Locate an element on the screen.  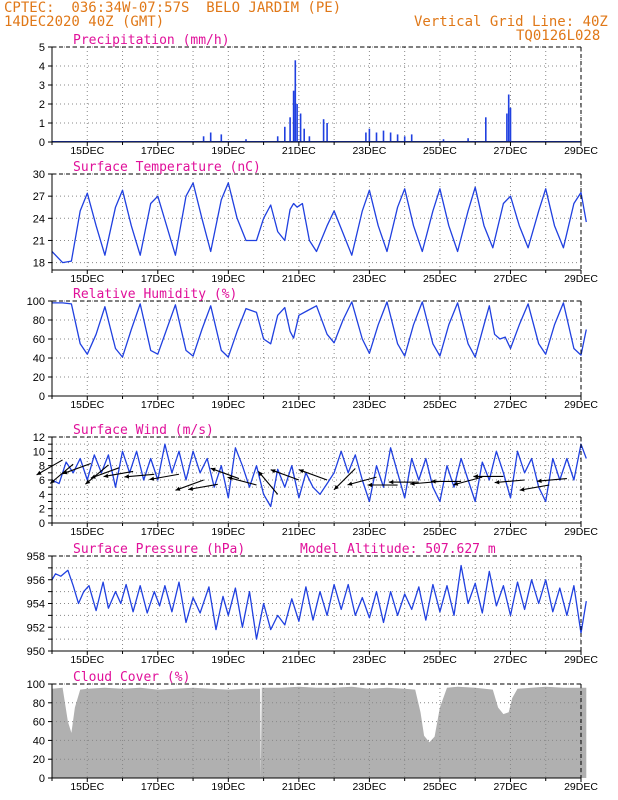
header-grid-note: Vertical Grid Line: 40Z is located at coordinates (511, 22).